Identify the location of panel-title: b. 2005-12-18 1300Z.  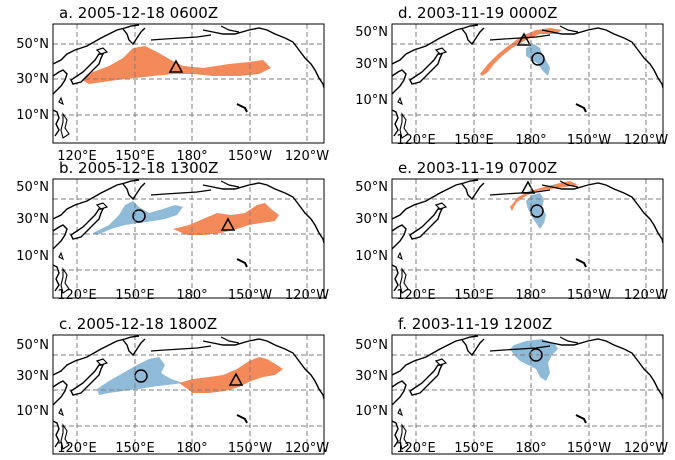
(138, 168).